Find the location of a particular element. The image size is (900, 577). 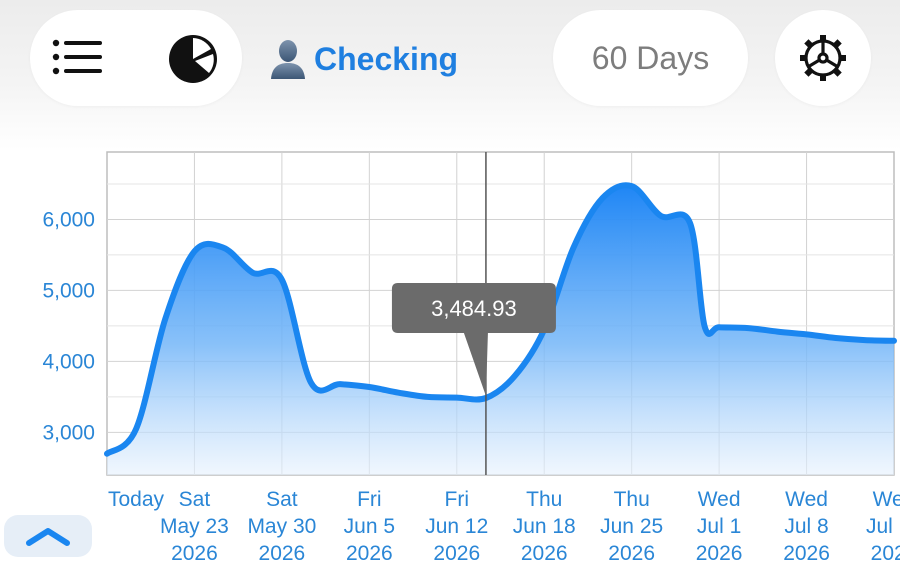

range-label: 60 Days is located at coordinates (650, 57).